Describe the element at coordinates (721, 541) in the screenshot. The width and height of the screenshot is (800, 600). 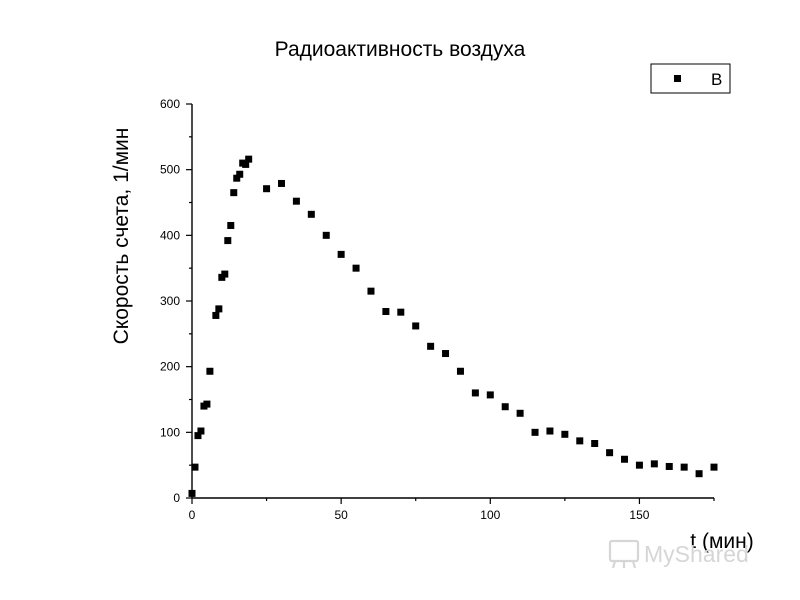
I see `x-axis-label: t (мин)` at that location.